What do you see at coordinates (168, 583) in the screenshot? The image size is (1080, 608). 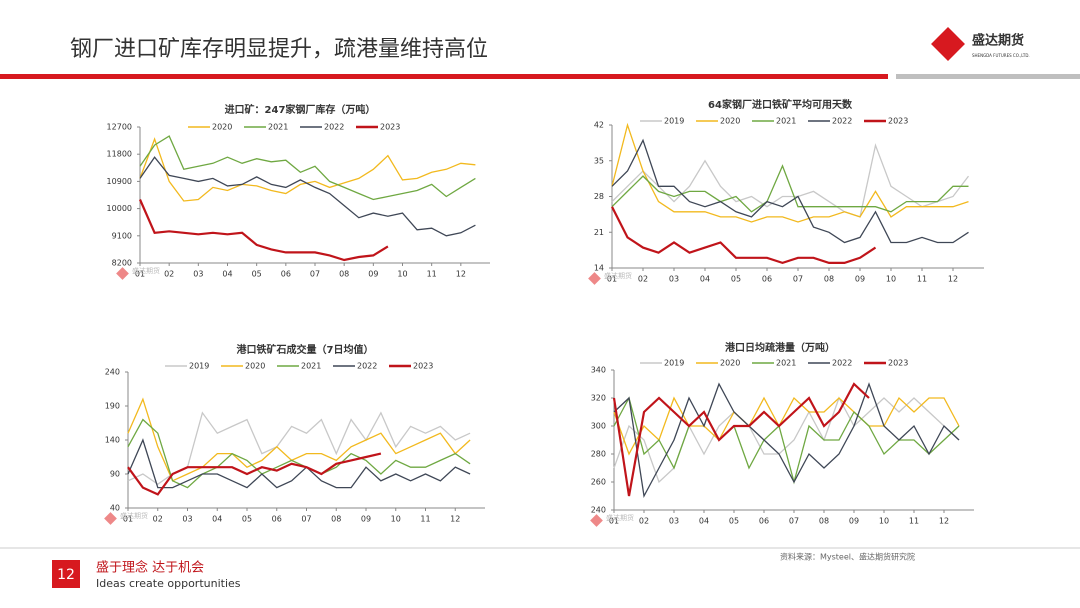 I see `slogan-en: Ideas create opportunities` at bounding box center [168, 583].